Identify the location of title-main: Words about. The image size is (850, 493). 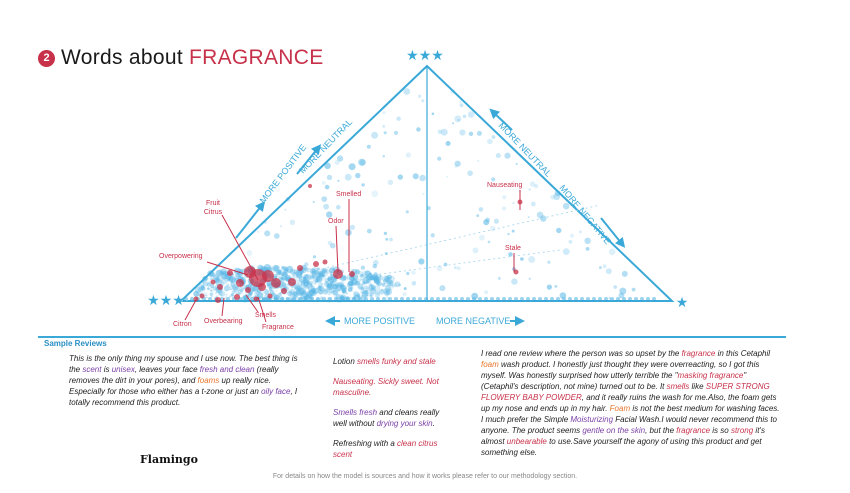
(122, 57).